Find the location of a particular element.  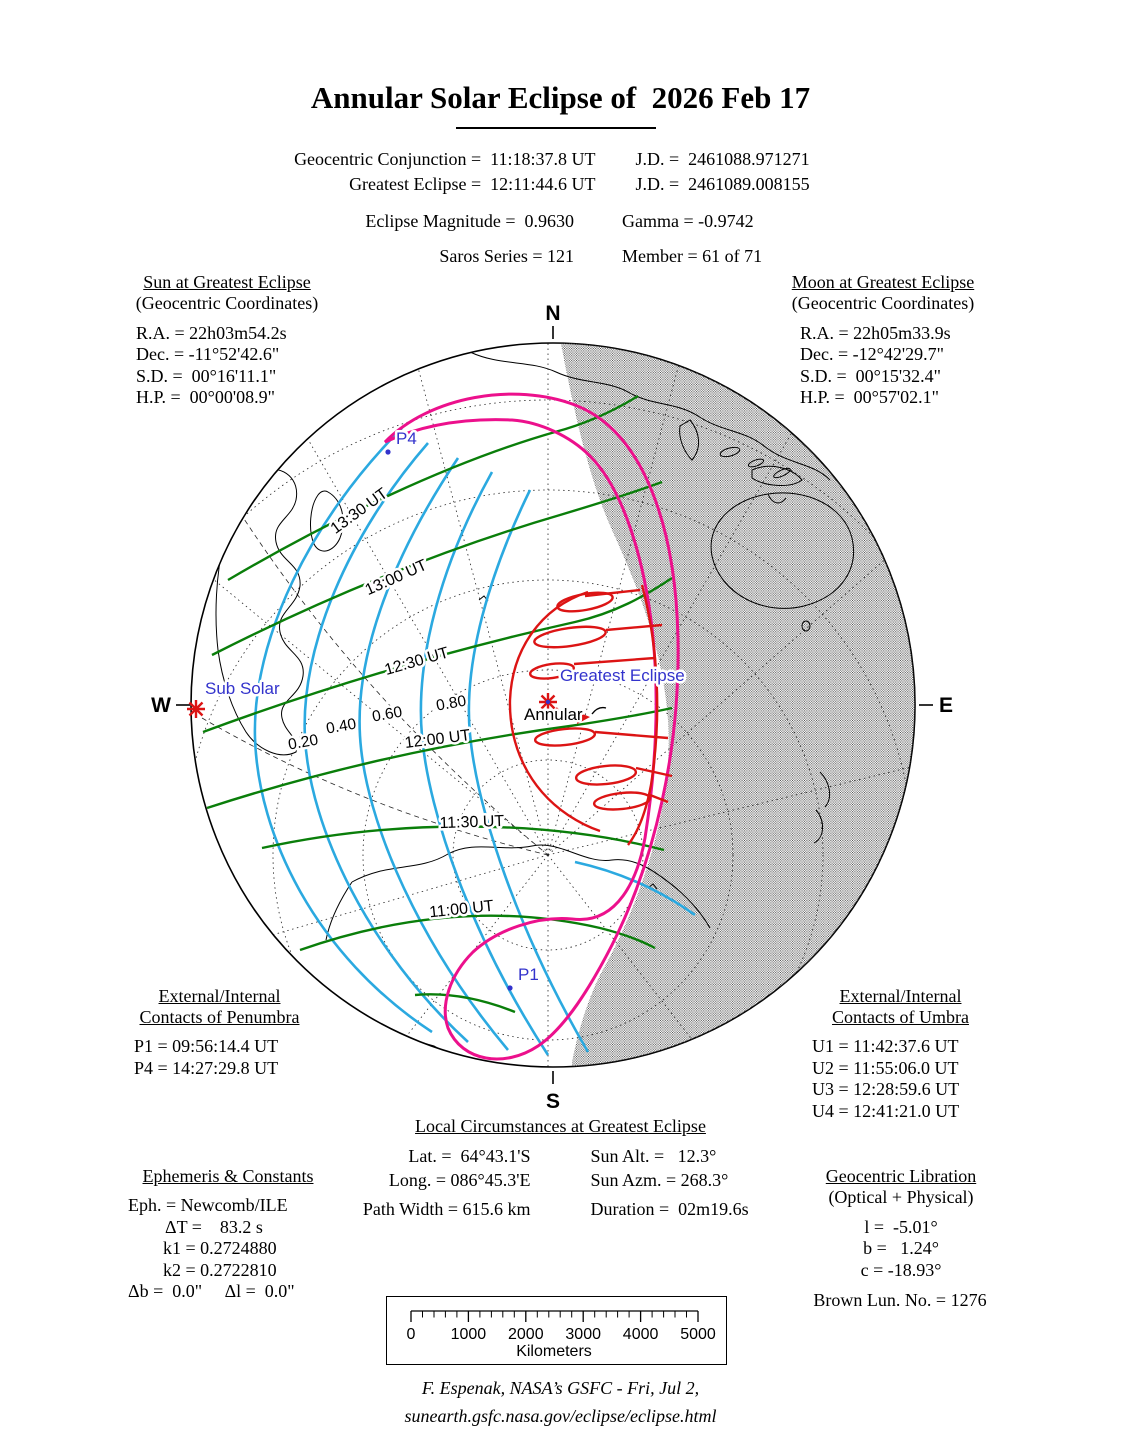

scale-tick-label: 5000 is located at coordinates (698, 1334).